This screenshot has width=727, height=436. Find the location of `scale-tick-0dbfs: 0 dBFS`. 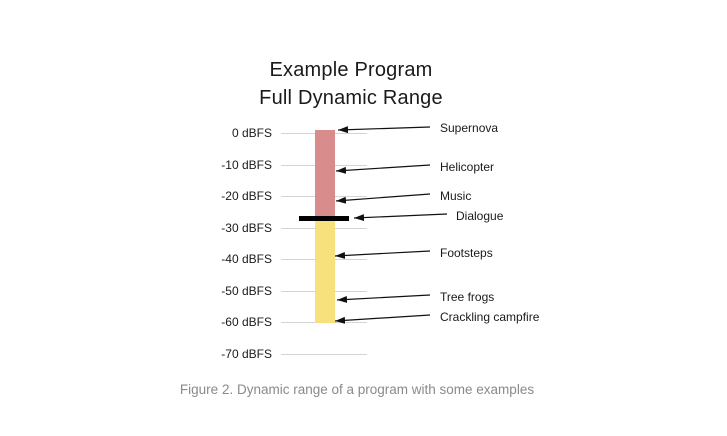

scale-tick-0dbfs: 0 dBFS is located at coordinates (251, 133).